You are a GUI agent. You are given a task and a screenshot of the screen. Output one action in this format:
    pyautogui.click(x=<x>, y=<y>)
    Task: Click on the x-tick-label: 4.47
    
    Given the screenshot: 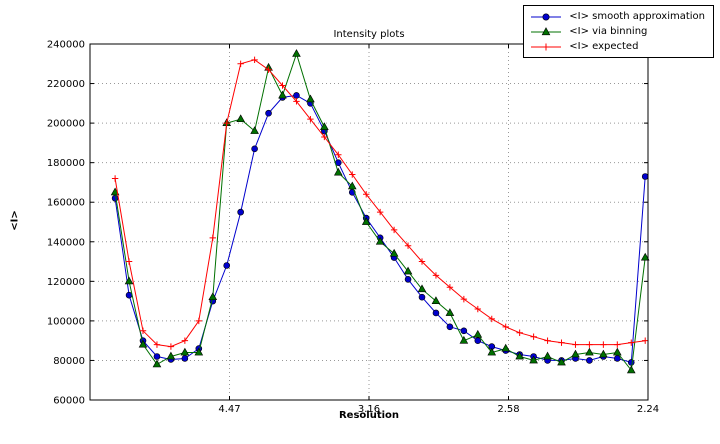 What is the action you would take?
    pyautogui.click(x=229, y=409)
    